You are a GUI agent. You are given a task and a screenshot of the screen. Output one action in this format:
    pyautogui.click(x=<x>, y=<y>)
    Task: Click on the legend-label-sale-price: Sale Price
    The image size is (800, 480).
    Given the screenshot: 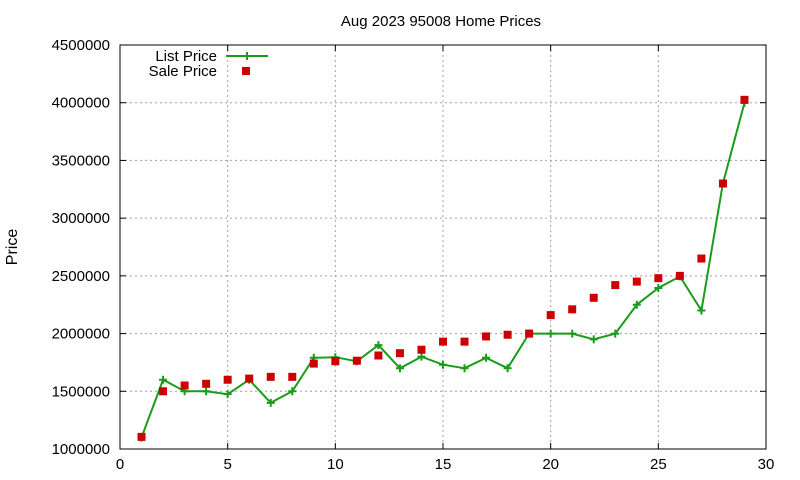 What is the action you would take?
    pyautogui.click(x=183, y=71)
    